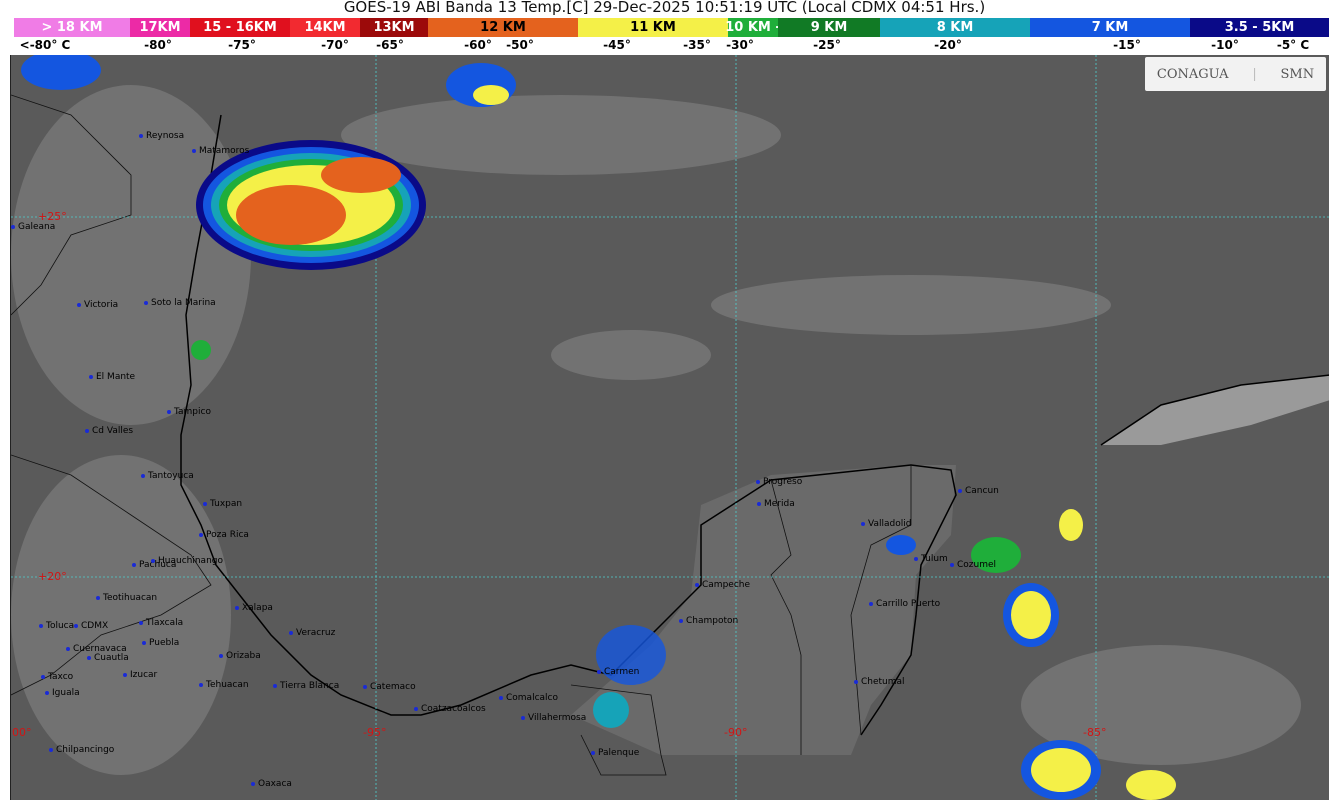  Describe the element at coordinates (130, 598) in the screenshot. I see `city-name: Teotihuacan` at that location.